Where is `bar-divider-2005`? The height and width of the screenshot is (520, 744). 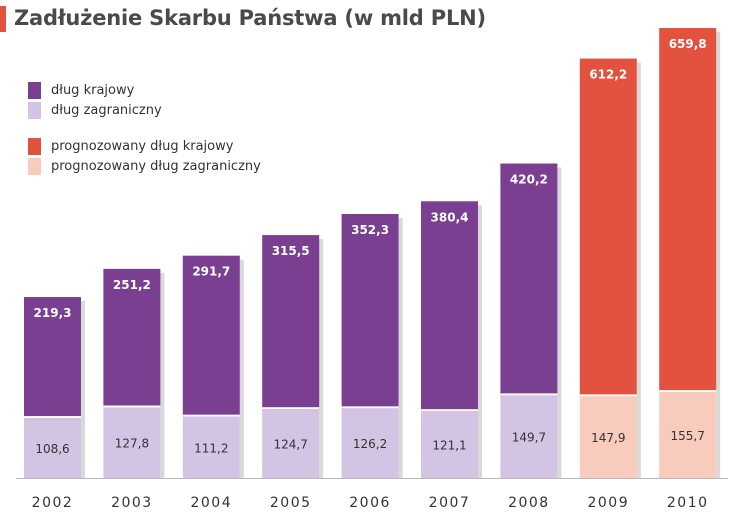 bar-divider-2005 is located at coordinates (291, 408).